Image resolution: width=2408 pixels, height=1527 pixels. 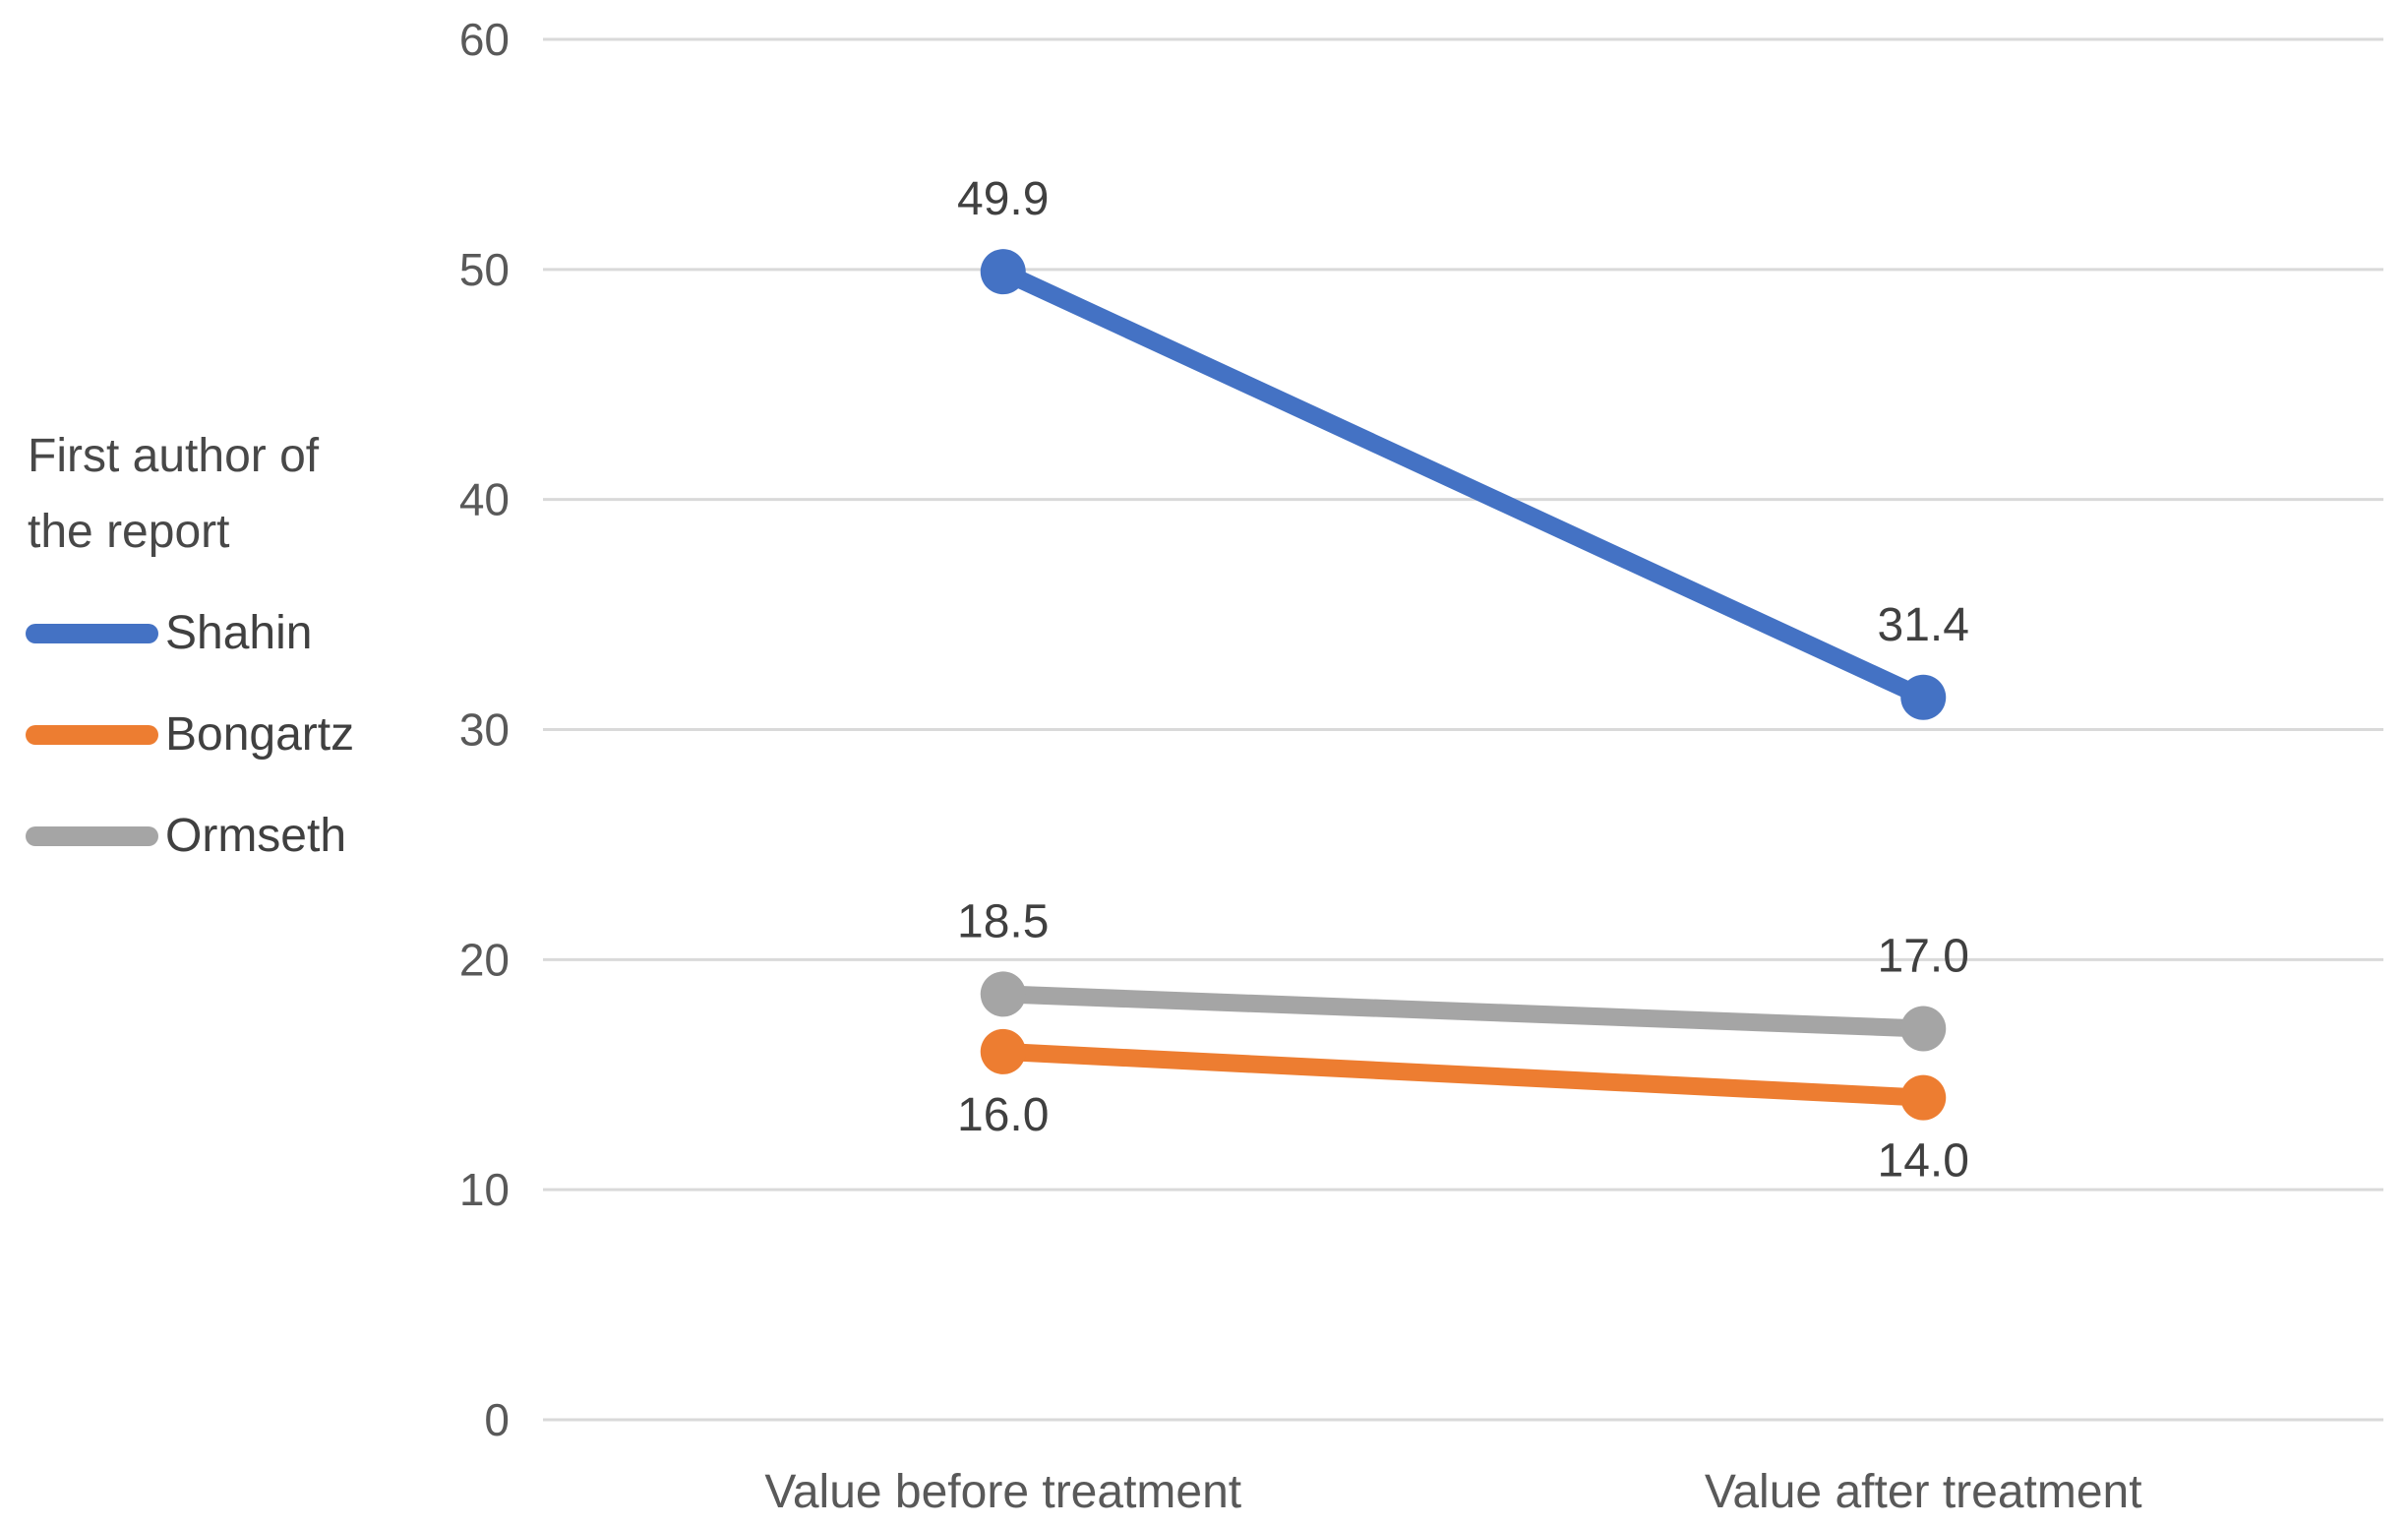 What do you see at coordinates (1463, 484) in the screenshot?
I see `series-line-shahin` at bounding box center [1463, 484].